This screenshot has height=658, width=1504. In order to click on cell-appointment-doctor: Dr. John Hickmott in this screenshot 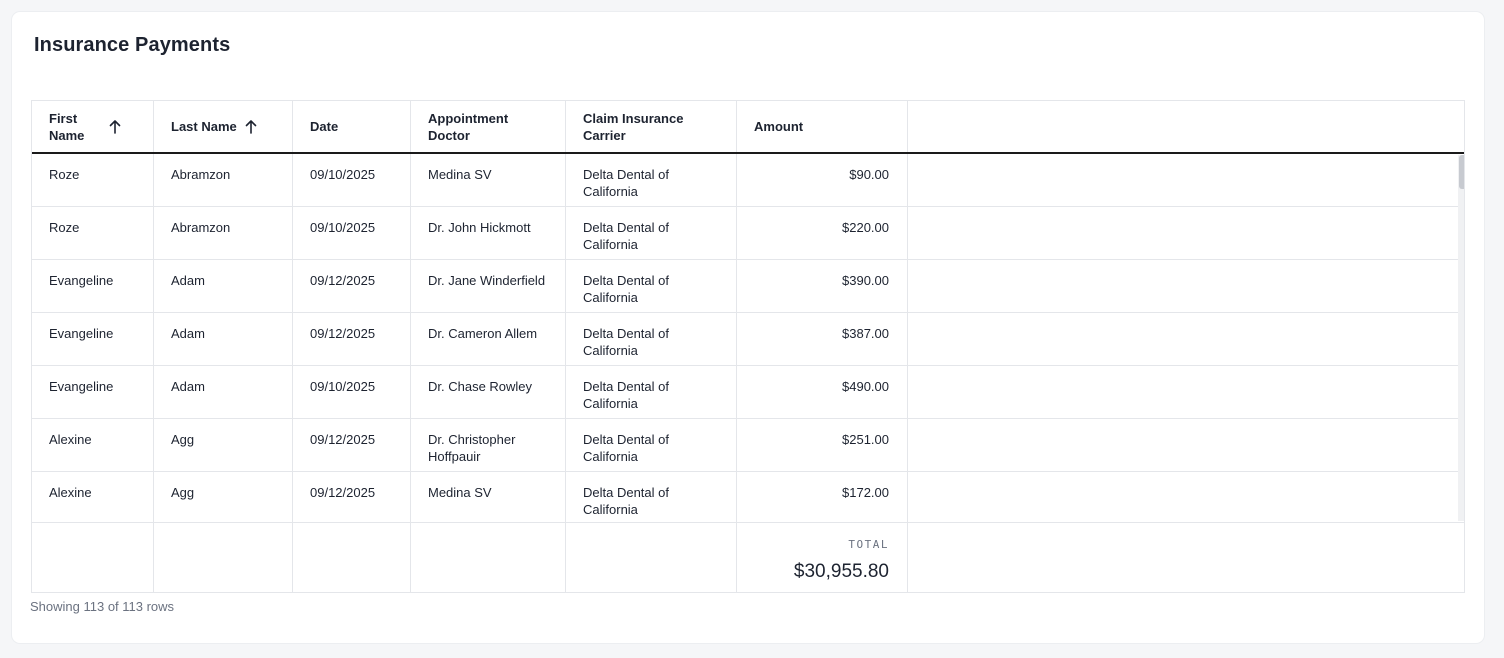, I will do `click(488, 233)`.